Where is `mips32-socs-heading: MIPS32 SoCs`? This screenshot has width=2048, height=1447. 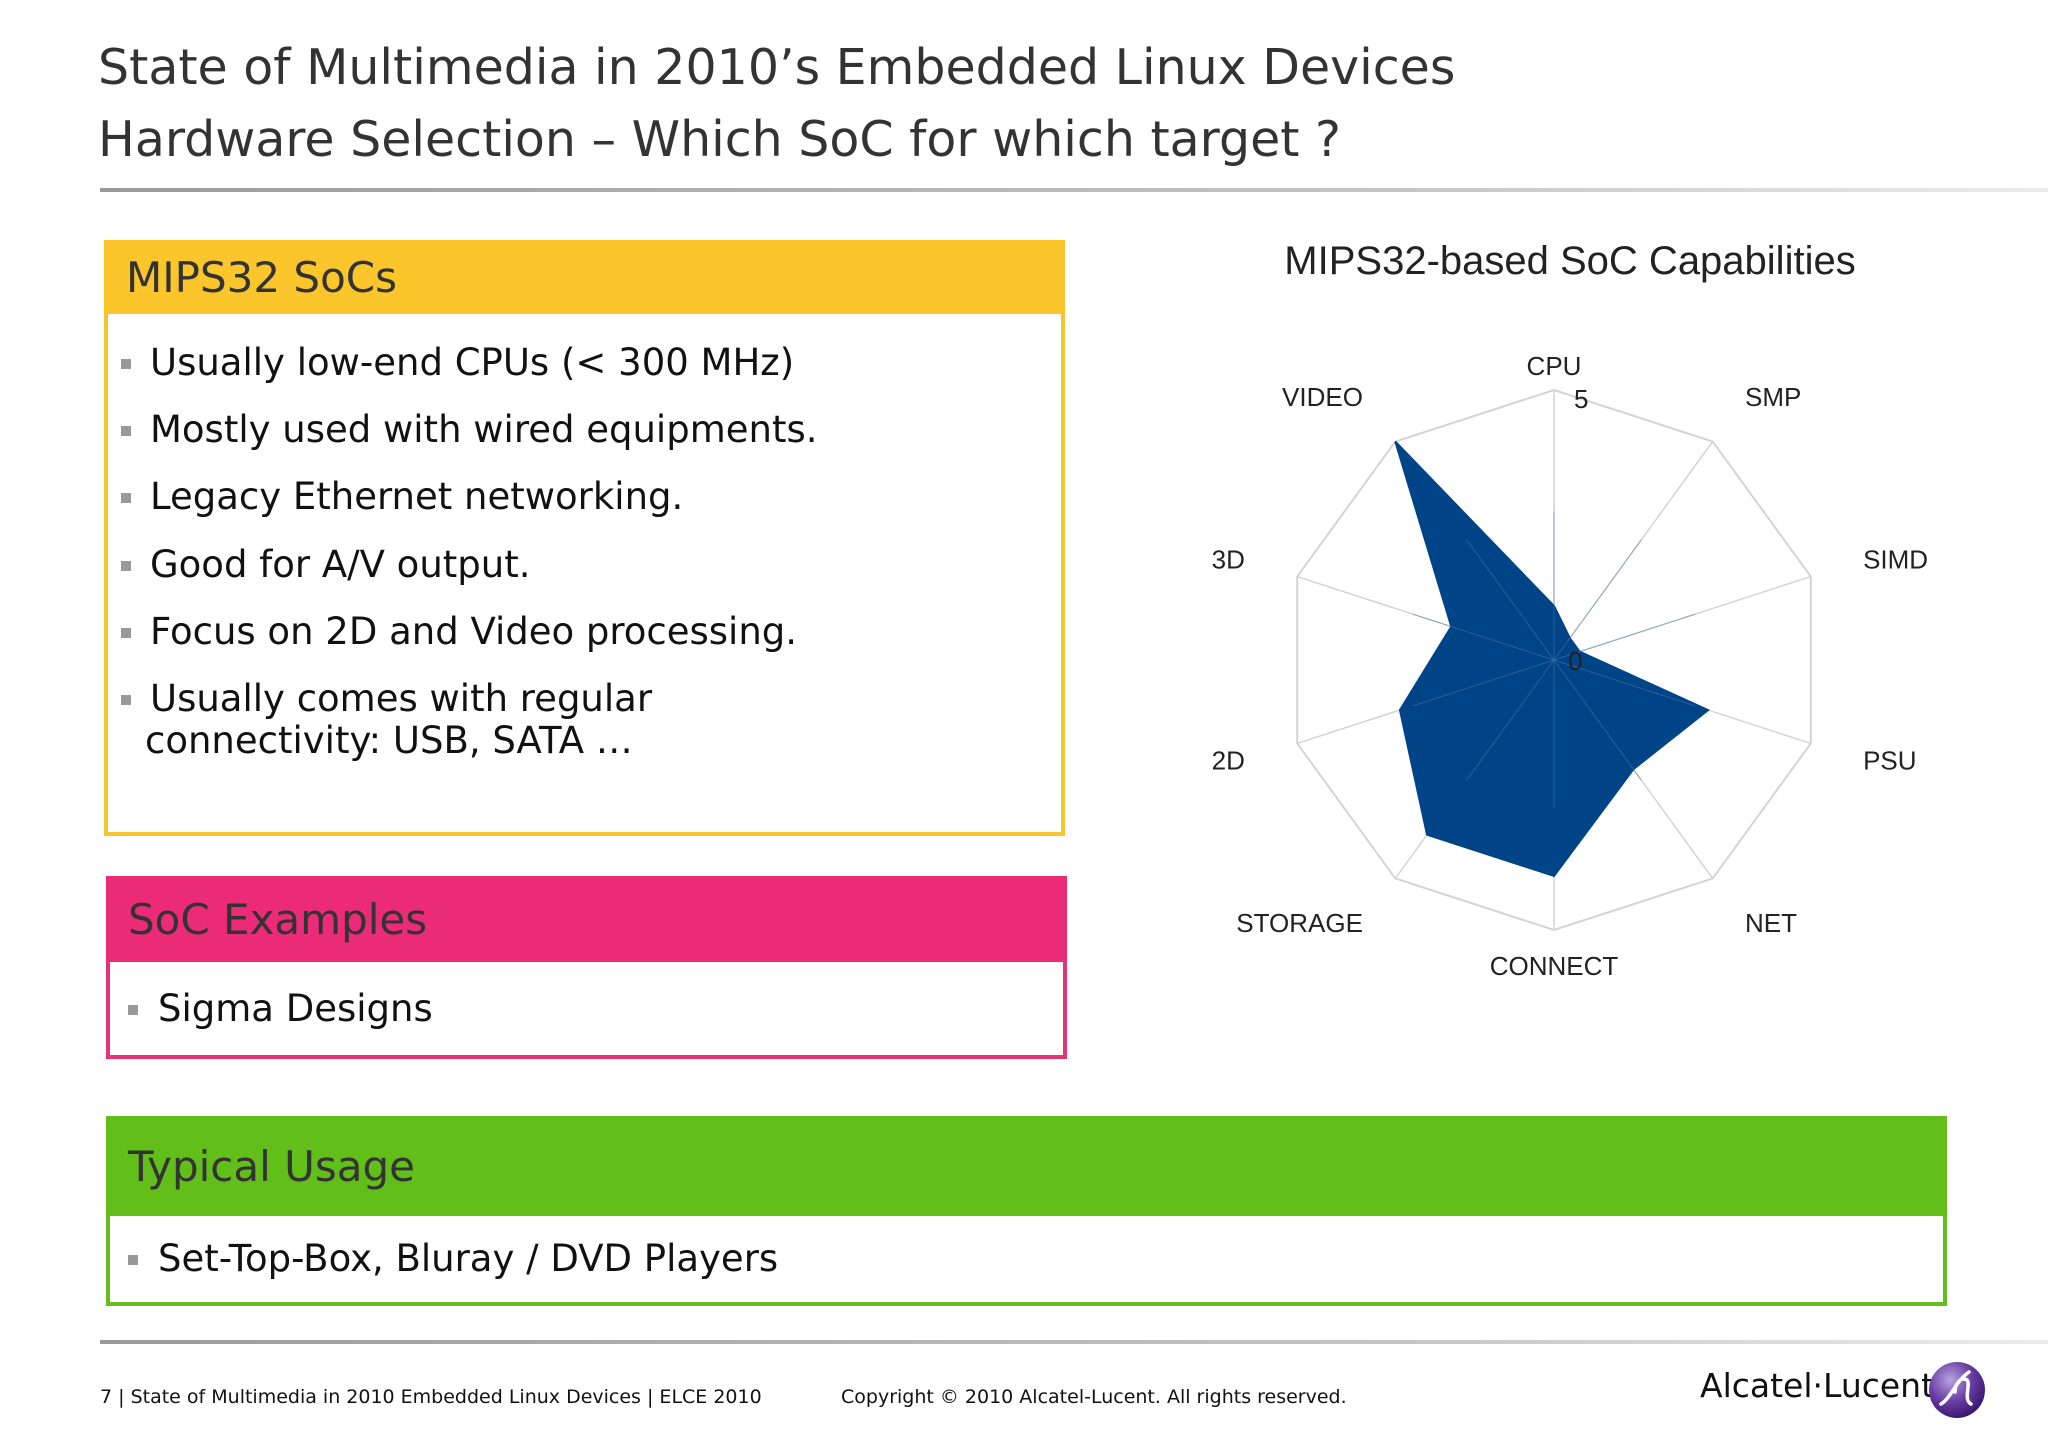
mips32-socs-heading: MIPS32 SoCs is located at coordinates (584, 277).